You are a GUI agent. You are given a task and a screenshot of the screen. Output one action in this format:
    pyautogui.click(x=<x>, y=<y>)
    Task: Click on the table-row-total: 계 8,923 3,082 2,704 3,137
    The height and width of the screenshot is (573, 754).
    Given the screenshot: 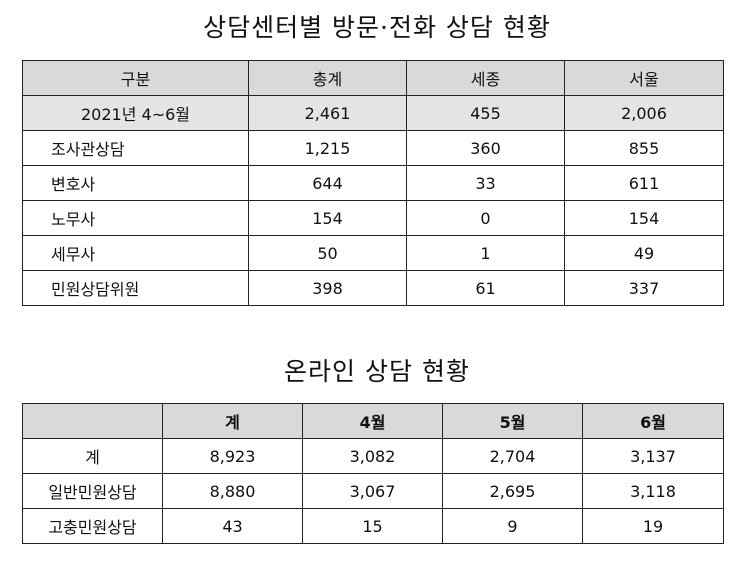 What is the action you would take?
    pyautogui.click(x=373, y=456)
    